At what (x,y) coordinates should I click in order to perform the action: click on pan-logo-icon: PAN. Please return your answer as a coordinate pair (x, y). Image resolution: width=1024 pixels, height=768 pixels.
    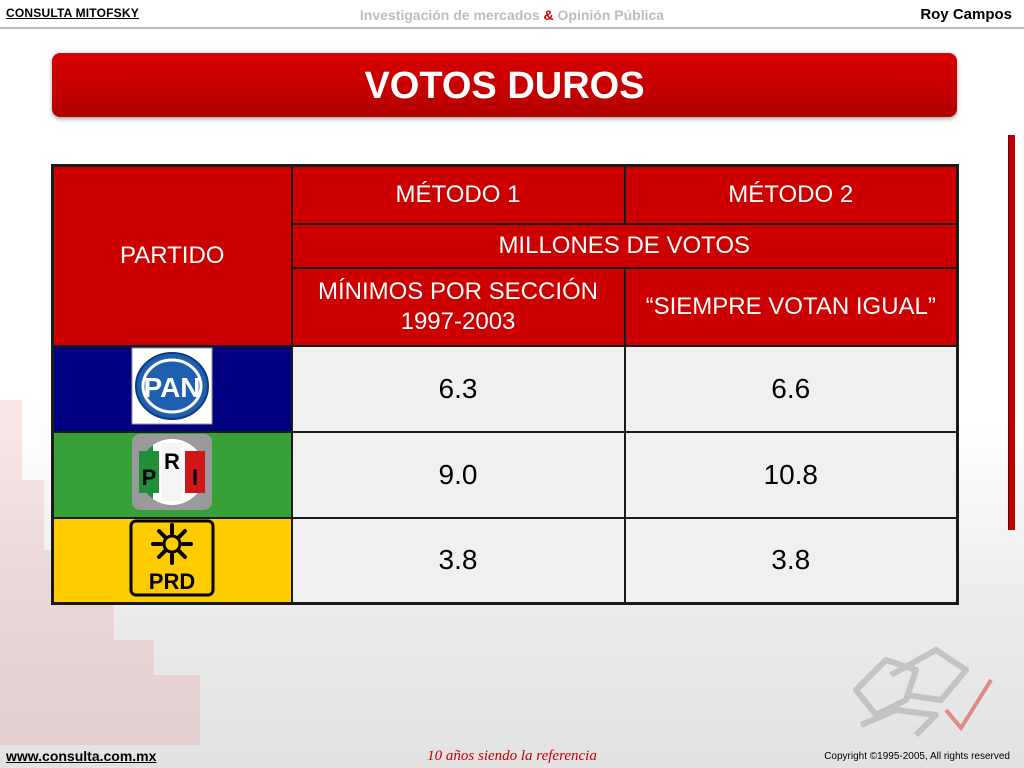
    Looking at the image, I should click on (172, 388).